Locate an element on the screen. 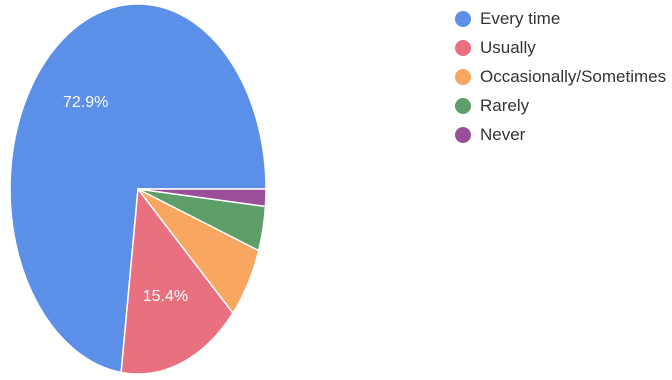 Image resolution: width=672 pixels, height=380 pixels. legend-item-occasionally-sometimes: Occasionally/Sometimes is located at coordinates (560, 76).